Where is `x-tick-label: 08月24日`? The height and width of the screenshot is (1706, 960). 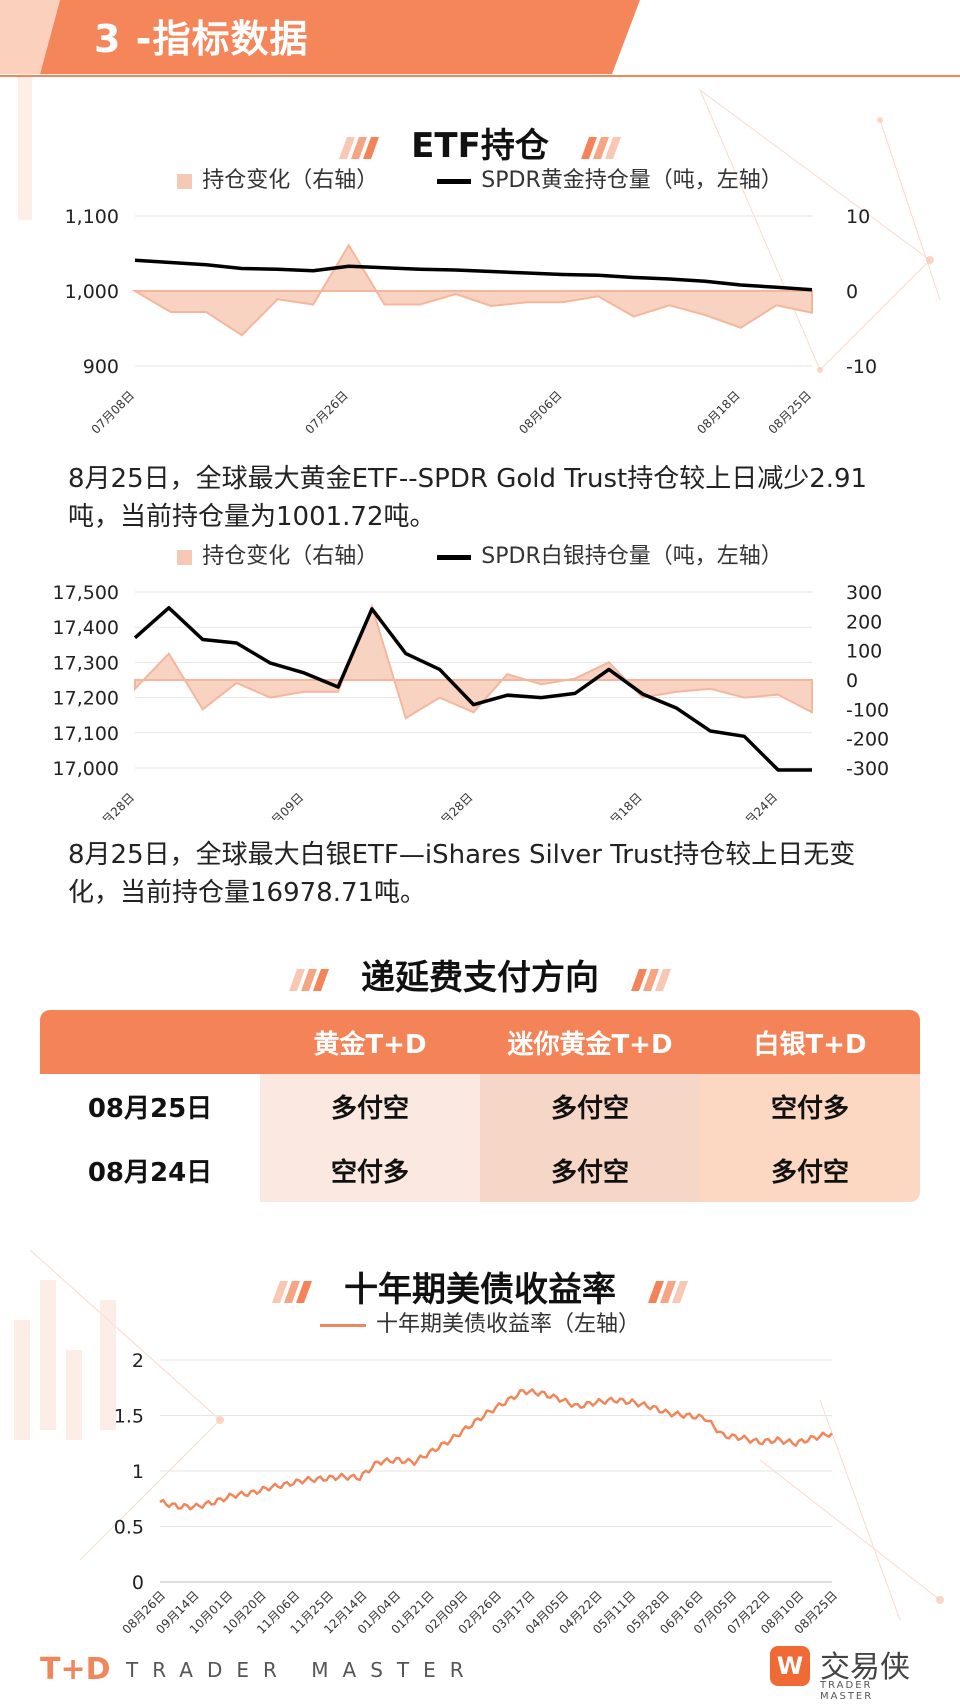 x-tick-label: 08月24日 is located at coordinates (756, 805).